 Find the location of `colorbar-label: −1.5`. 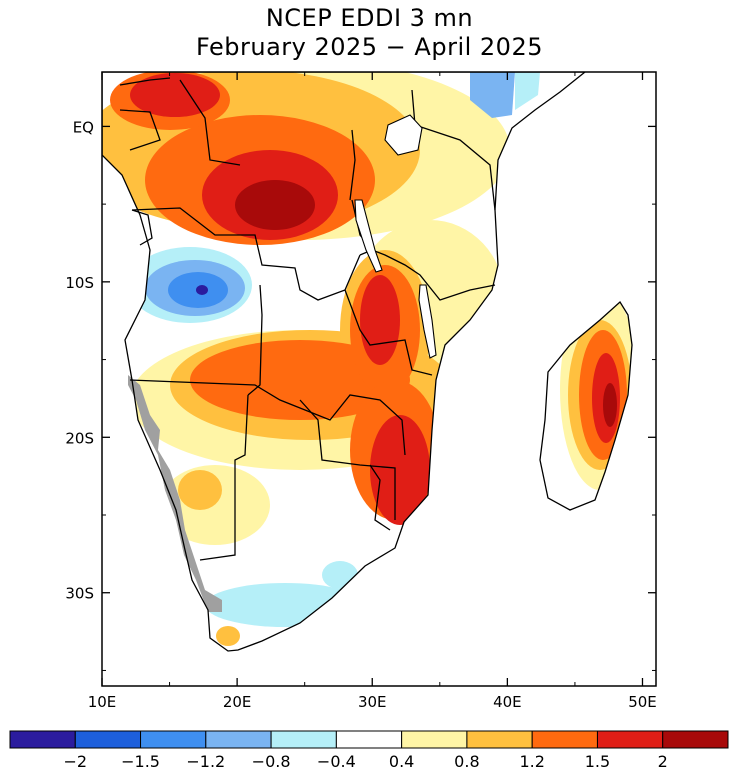

colorbar-label: −1.5 is located at coordinates (140, 761).